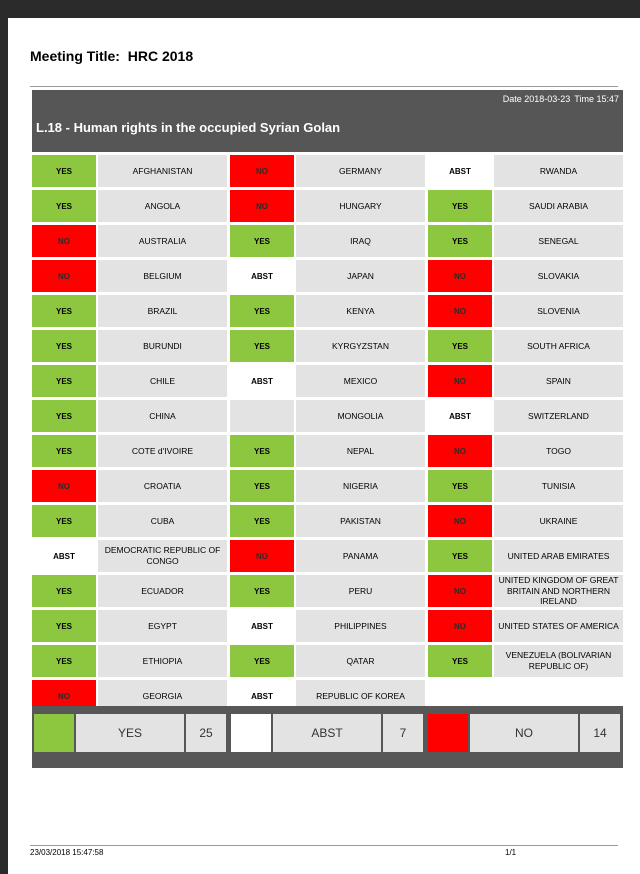  Describe the element at coordinates (360, 206) in the screenshot. I see `country-name: HUNGARY` at that location.